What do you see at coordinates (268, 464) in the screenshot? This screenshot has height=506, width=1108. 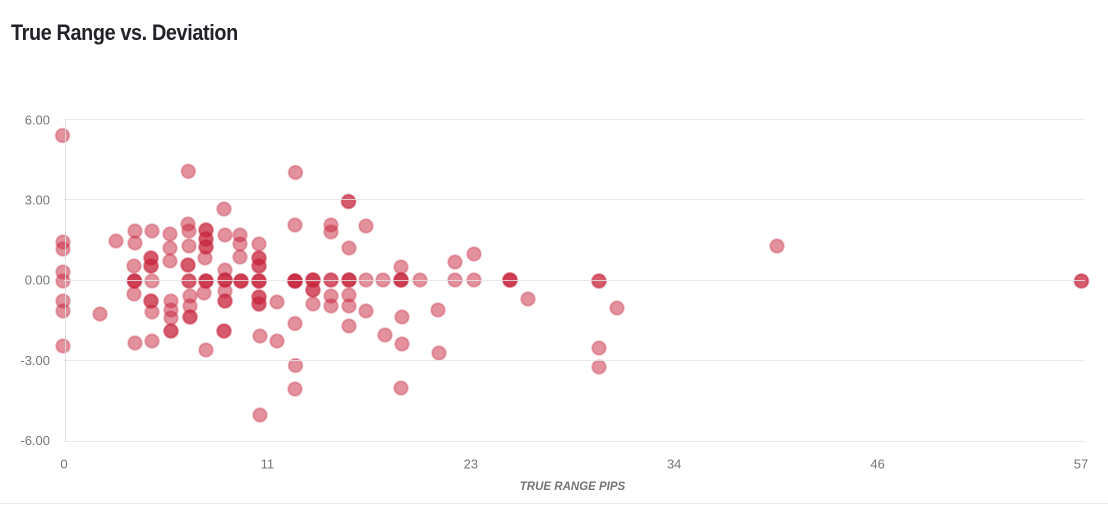 I see `svg-text: 11` at bounding box center [268, 464].